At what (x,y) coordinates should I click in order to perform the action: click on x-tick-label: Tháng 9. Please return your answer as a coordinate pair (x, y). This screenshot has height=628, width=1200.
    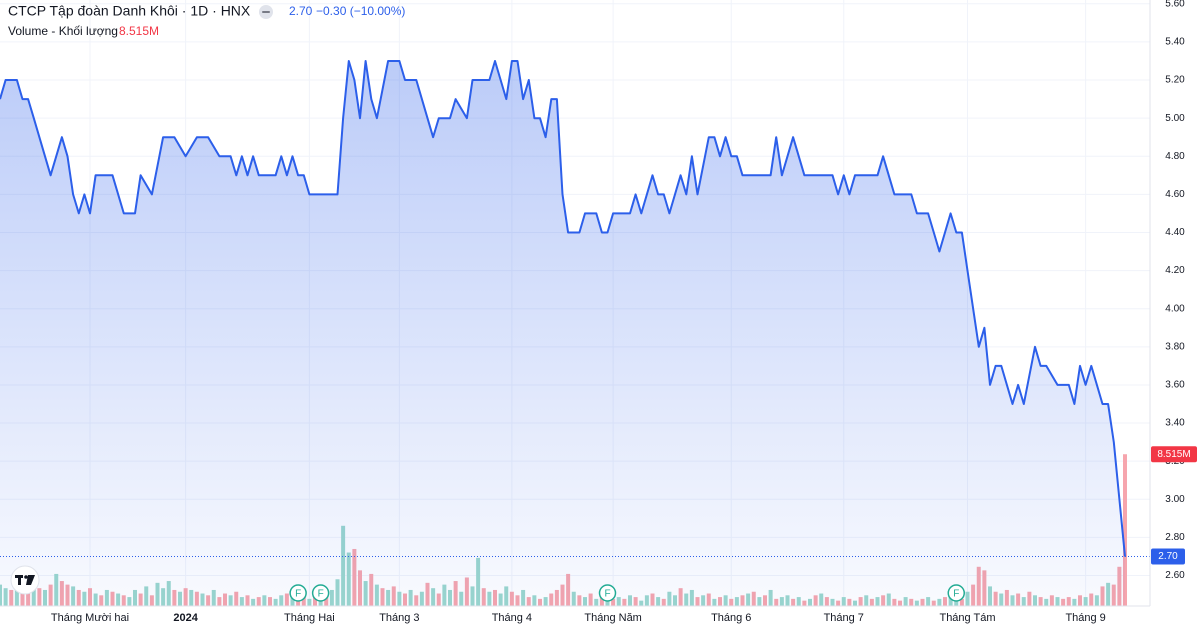
    Looking at the image, I should click on (1085, 618).